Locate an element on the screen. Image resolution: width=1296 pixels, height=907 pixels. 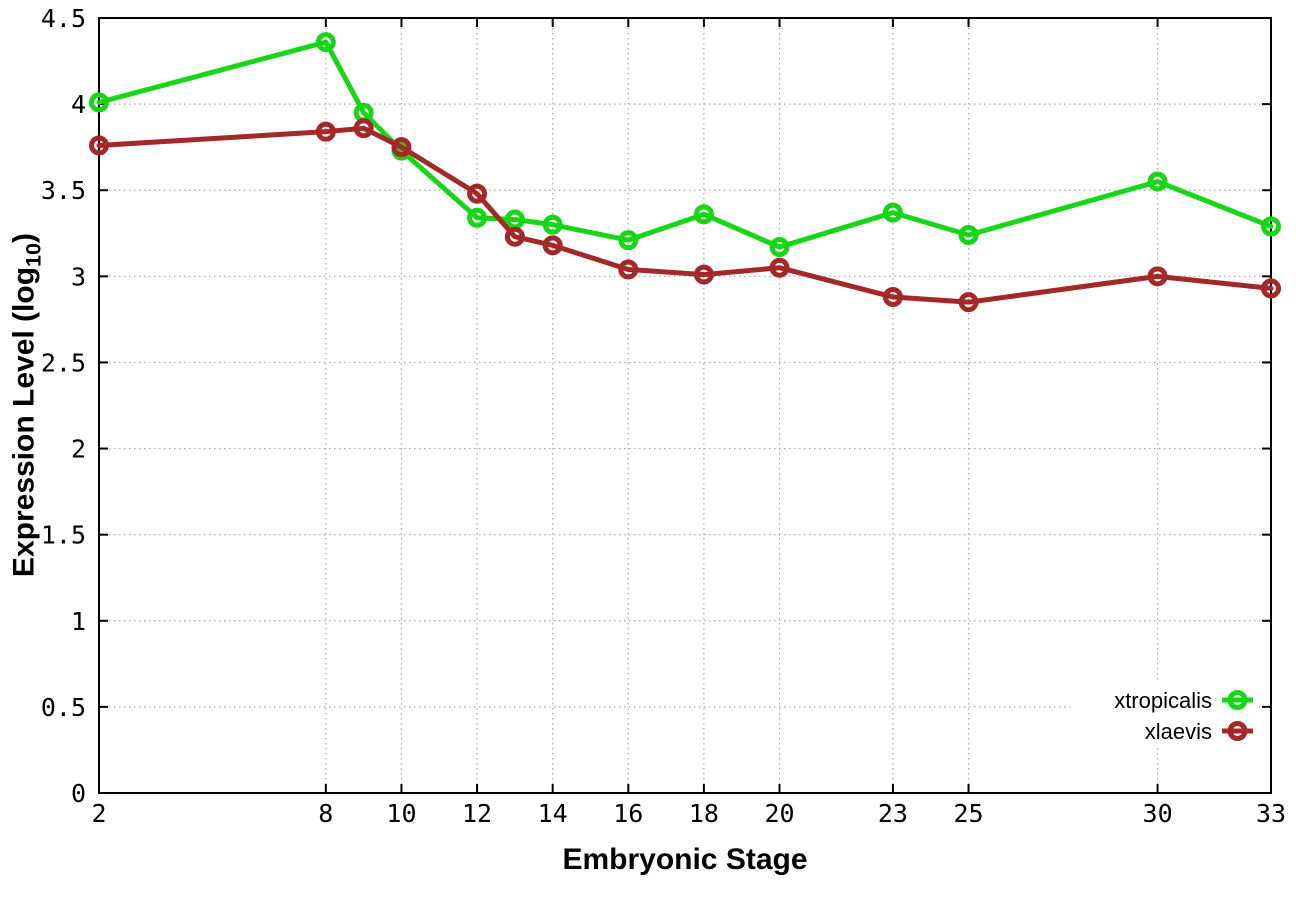
y-axis-title: Expression Level (log10) is located at coordinates (27, 405).